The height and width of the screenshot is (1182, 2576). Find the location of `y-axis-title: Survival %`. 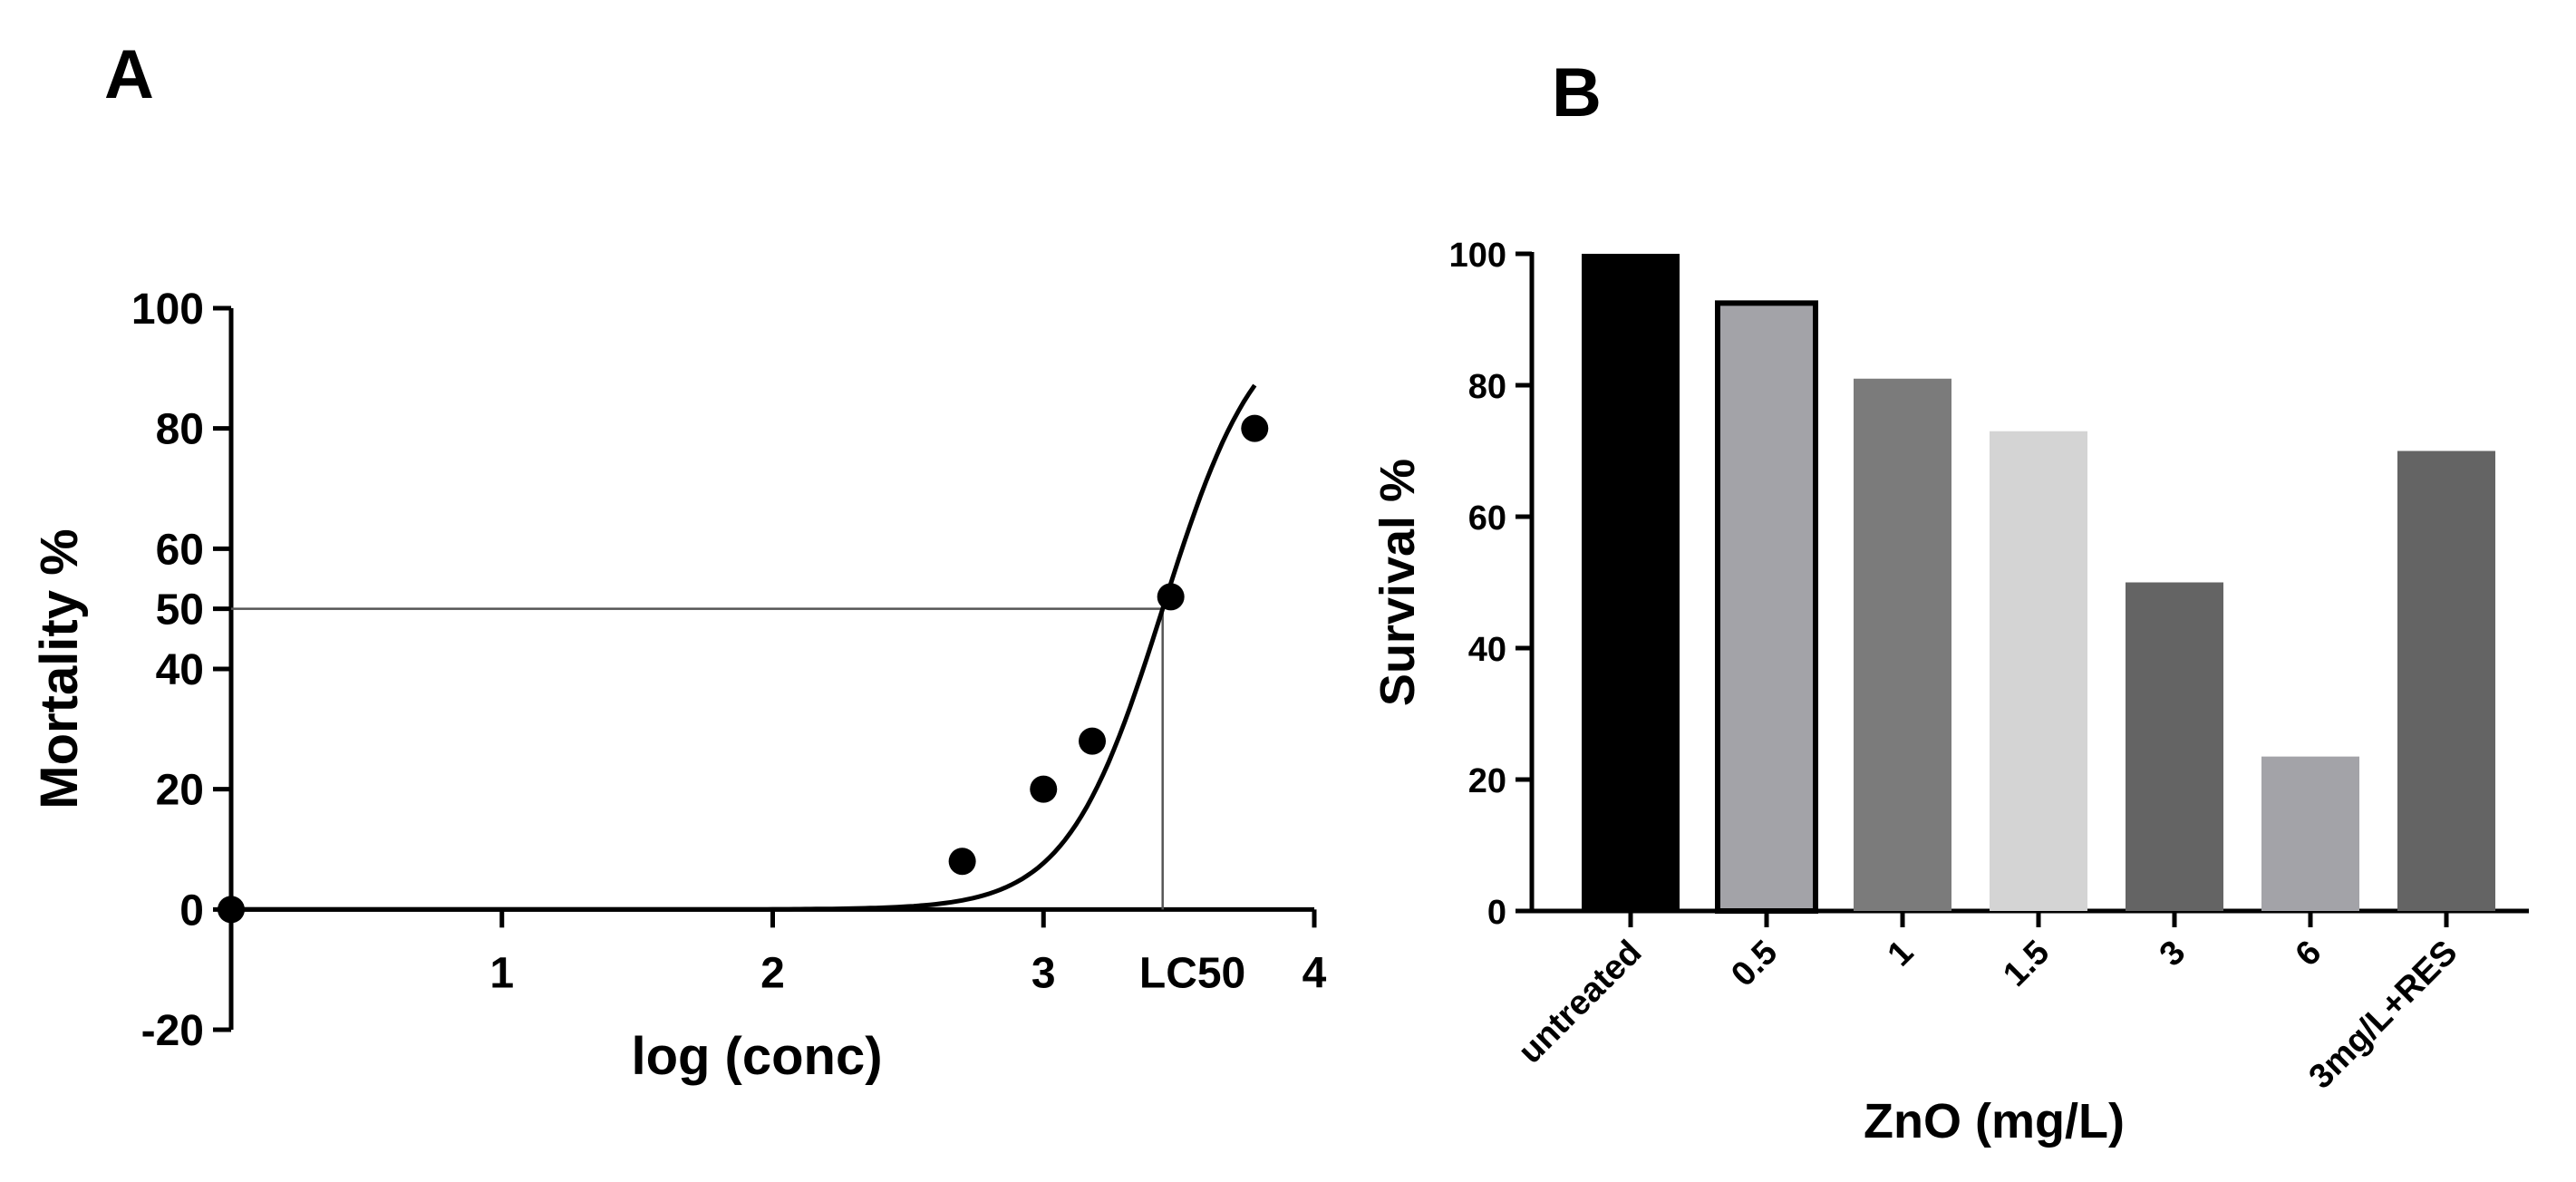

y-axis-title: Survival % is located at coordinates (1397, 582).